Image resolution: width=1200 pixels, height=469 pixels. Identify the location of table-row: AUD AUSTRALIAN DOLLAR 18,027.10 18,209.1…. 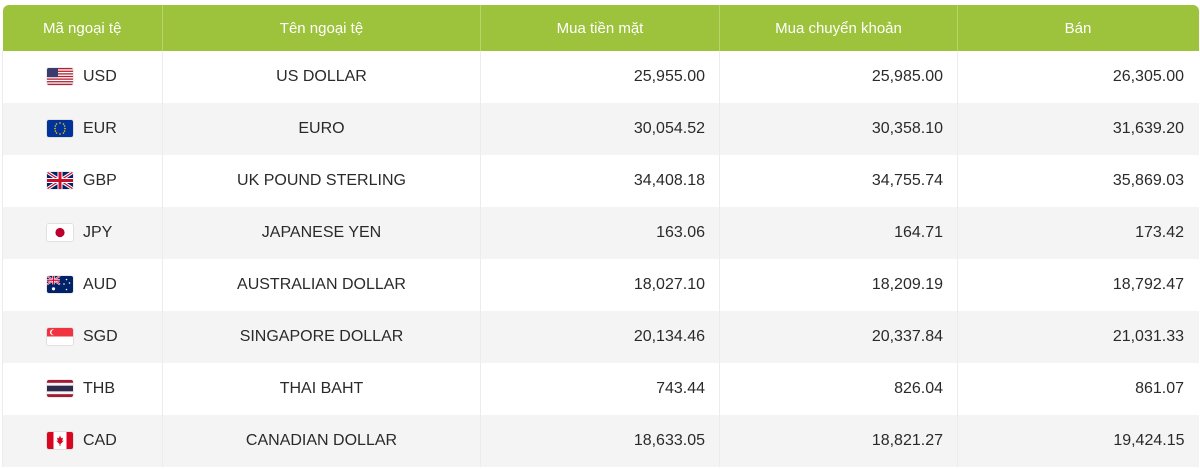
(600, 285).